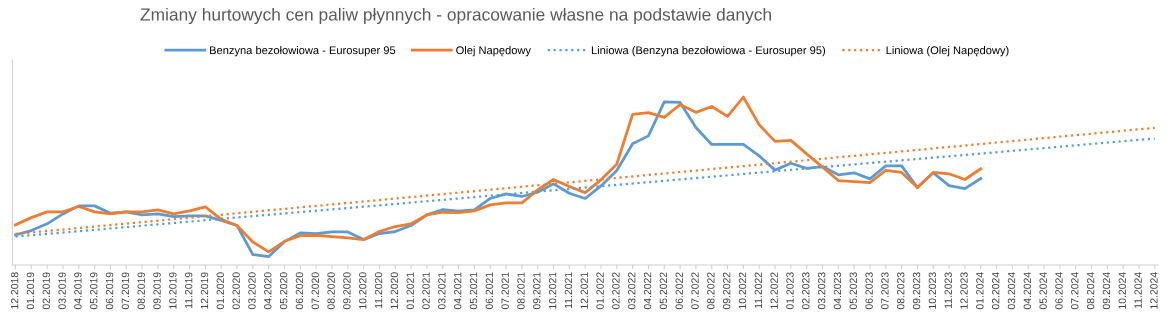  Describe the element at coordinates (821, 291) in the screenshot. I see `x-tick-label: 03.2023` at that location.